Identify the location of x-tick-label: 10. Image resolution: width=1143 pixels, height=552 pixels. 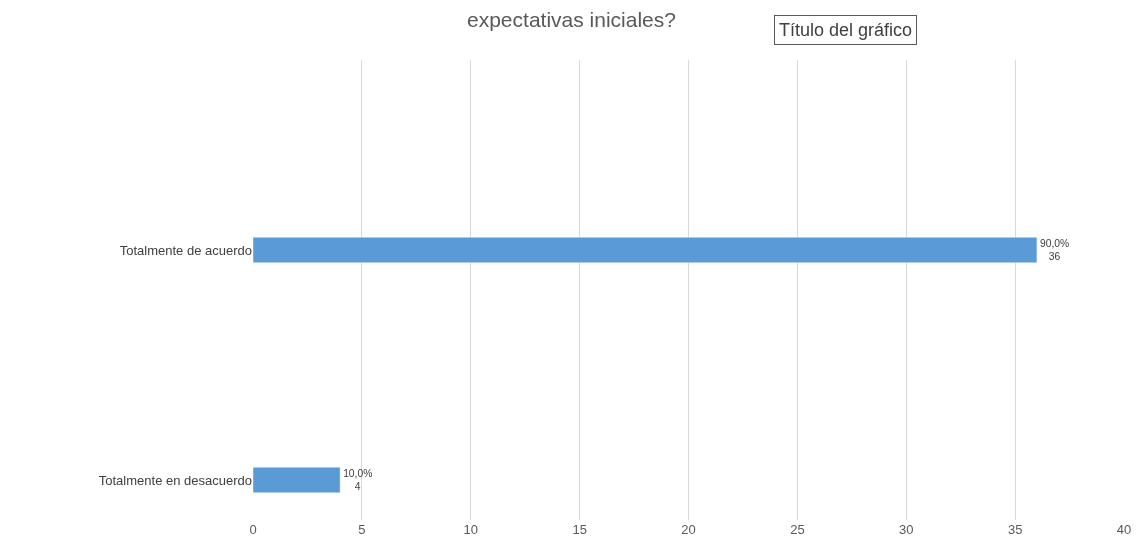
(470, 529).